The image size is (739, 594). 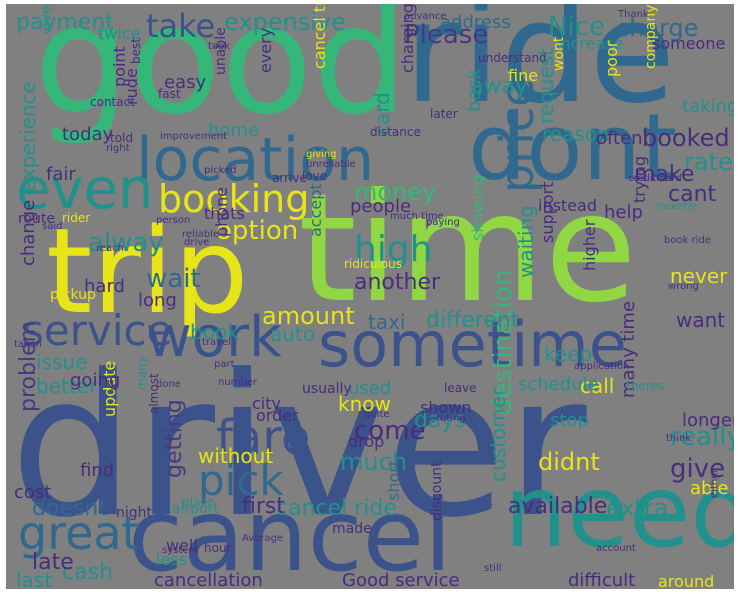 I want to click on word-wrong: wrong, so click(x=683, y=286).